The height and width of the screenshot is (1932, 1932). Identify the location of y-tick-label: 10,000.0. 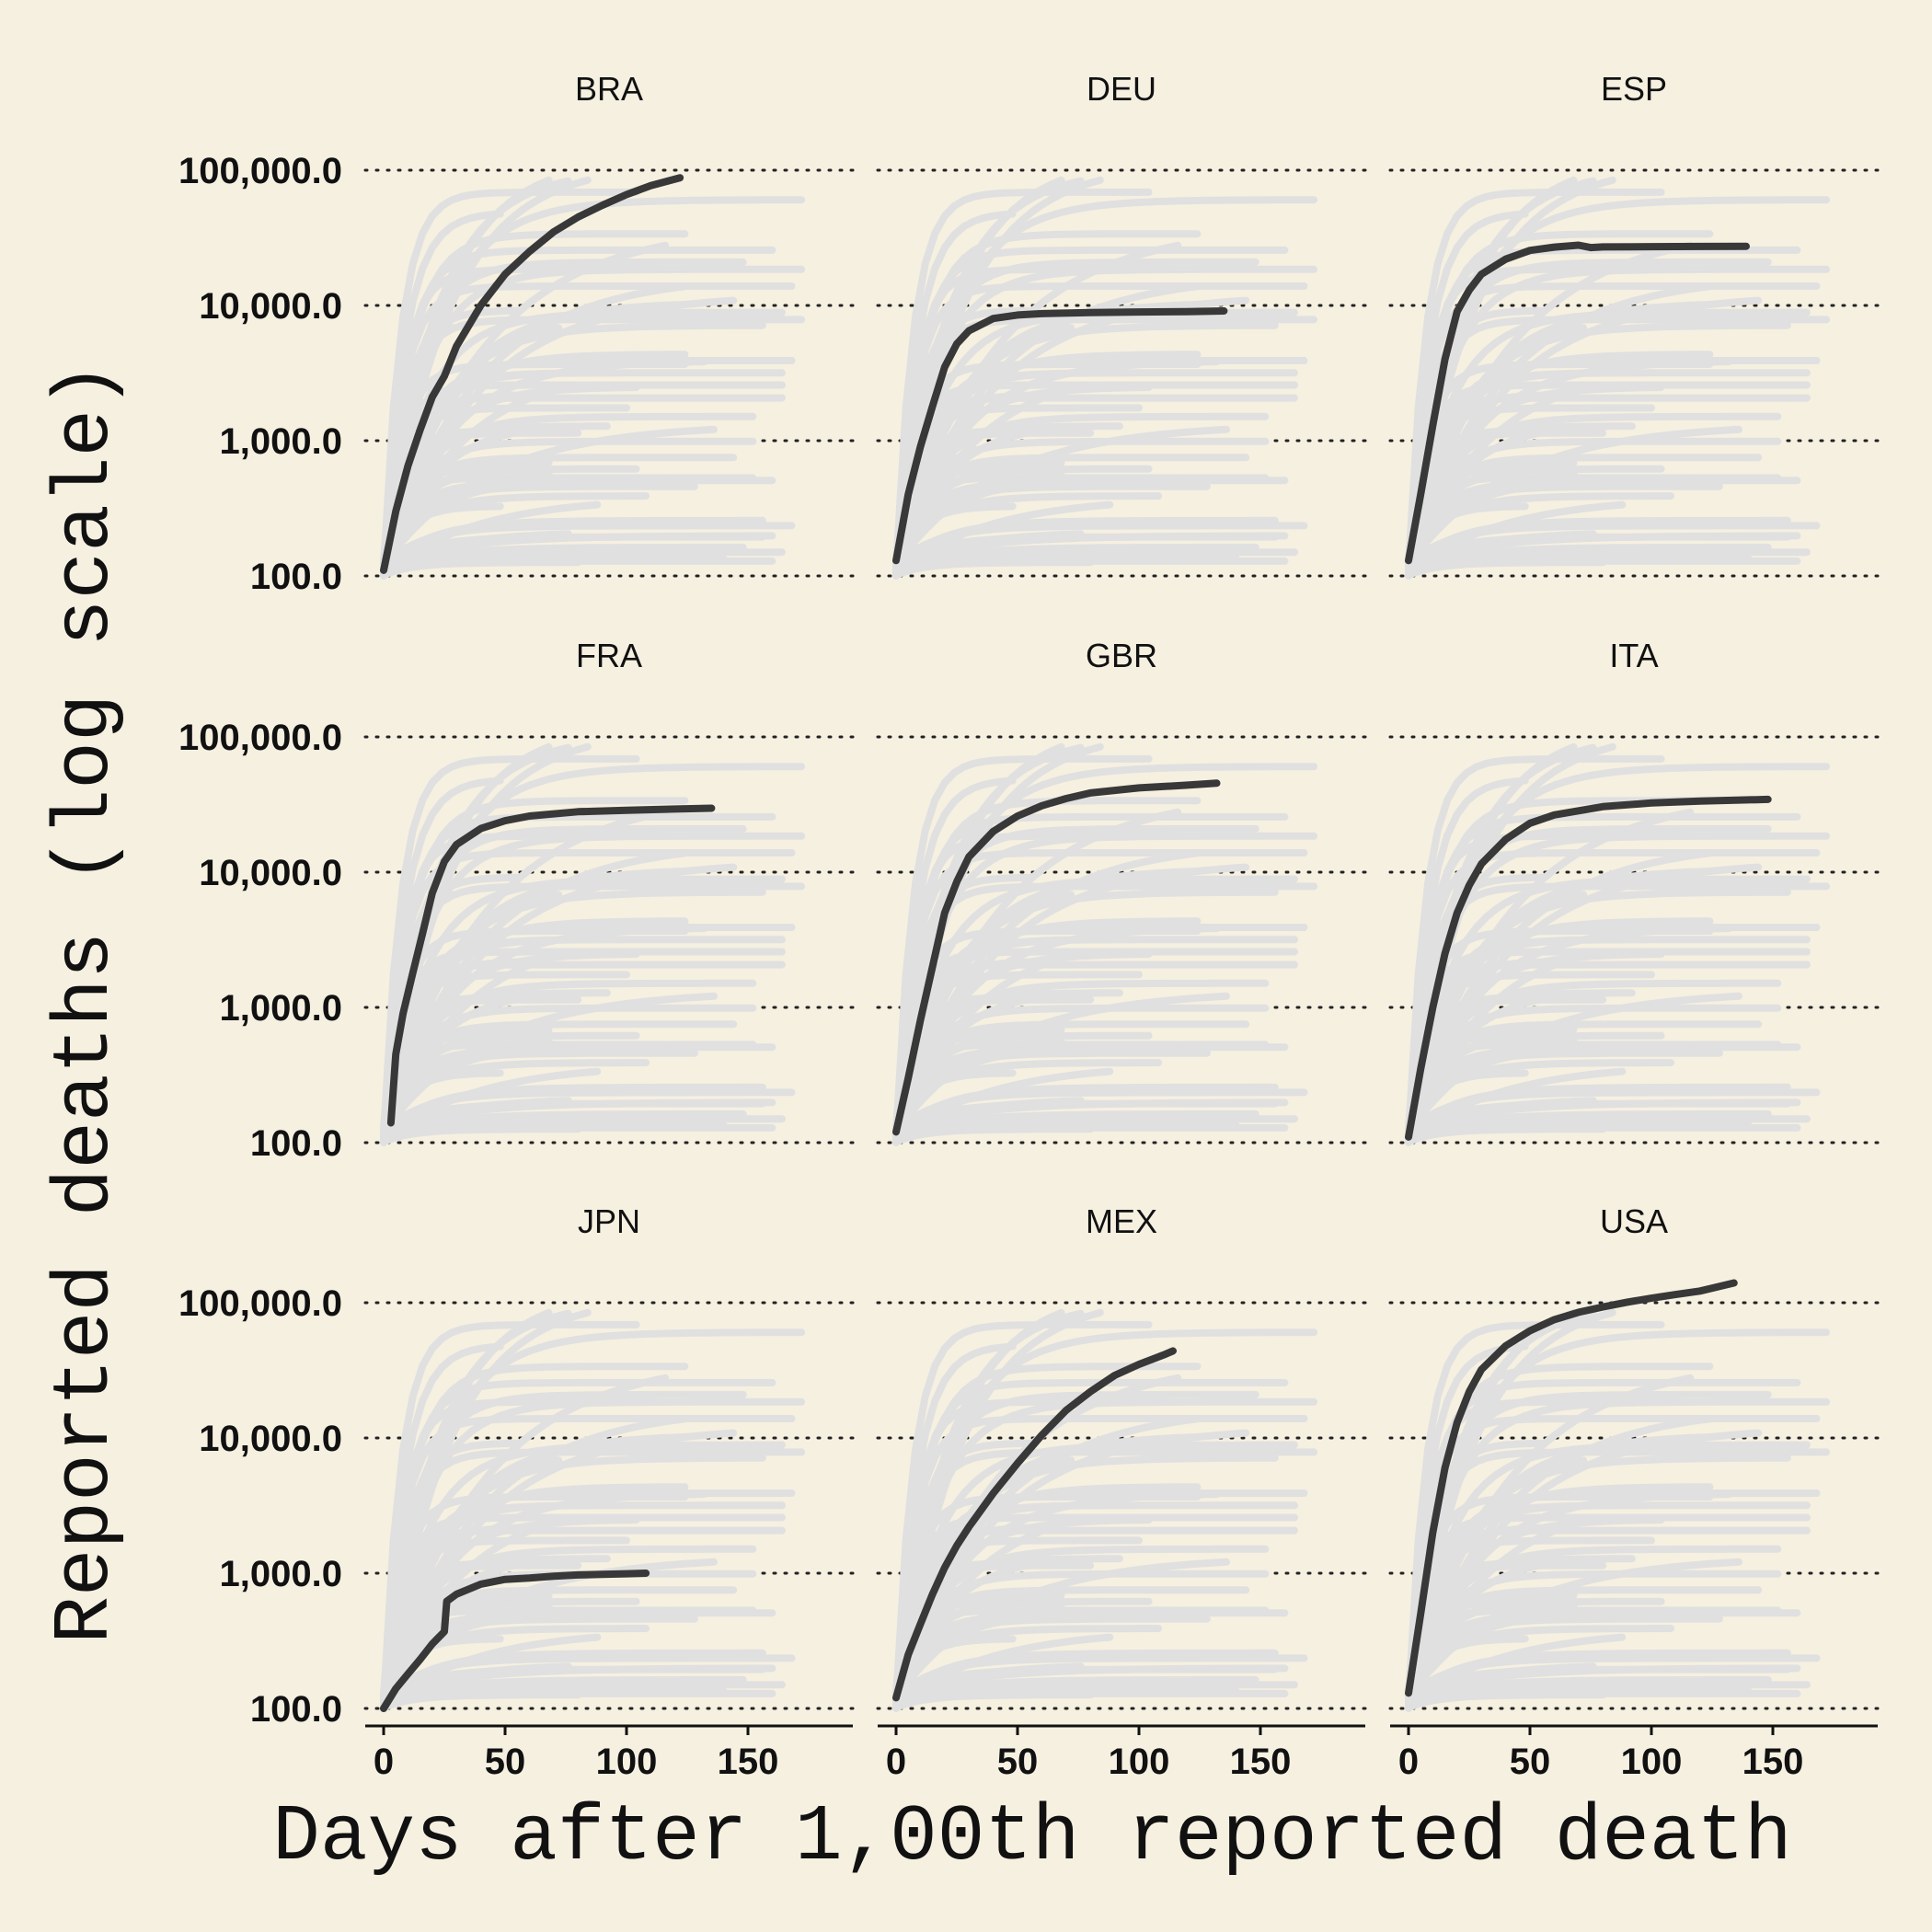
(270, 306).